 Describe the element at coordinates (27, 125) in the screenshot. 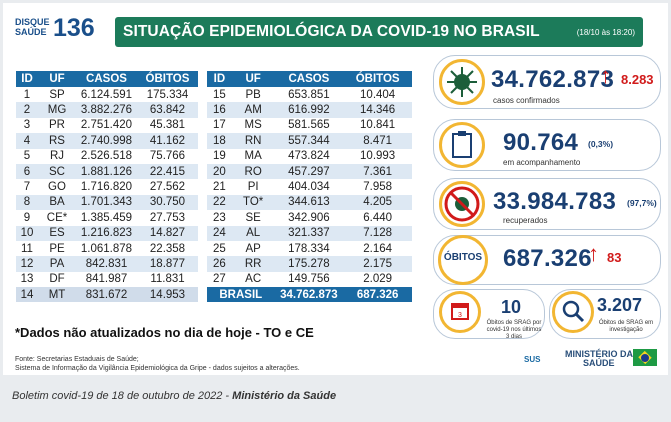

I see `table-cell: 3` at that location.